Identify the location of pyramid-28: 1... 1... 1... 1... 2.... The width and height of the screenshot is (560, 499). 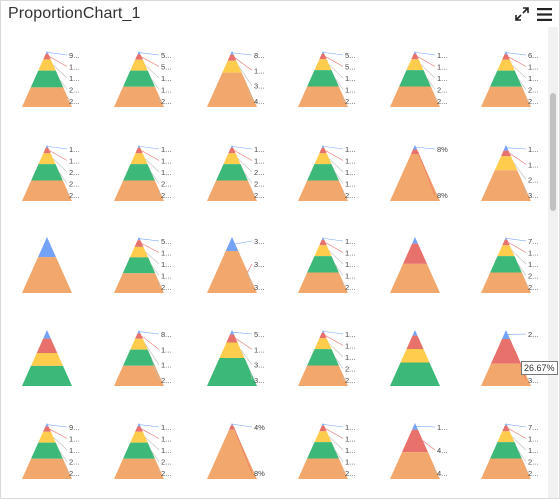
(326, 451).